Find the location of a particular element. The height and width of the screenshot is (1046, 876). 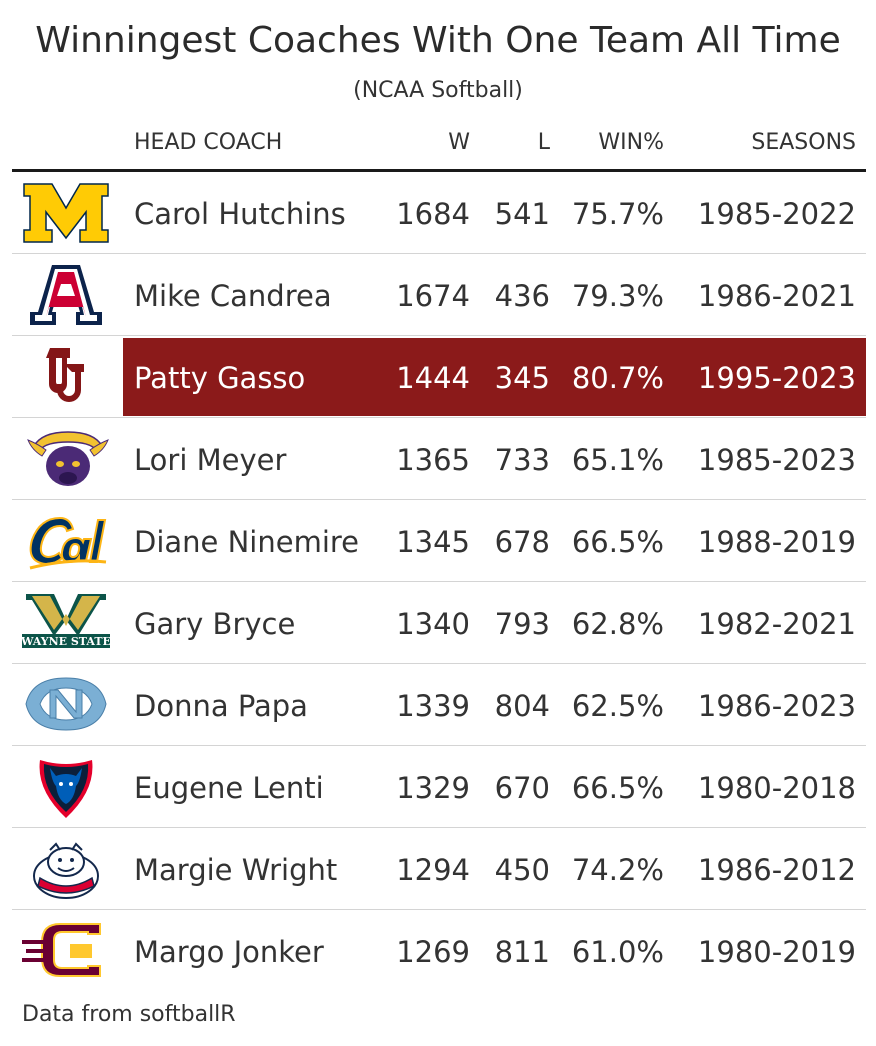

table-row: Eugene Lenti 1329 670 66.5% 1980-2018 is located at coordinates (438, 787).